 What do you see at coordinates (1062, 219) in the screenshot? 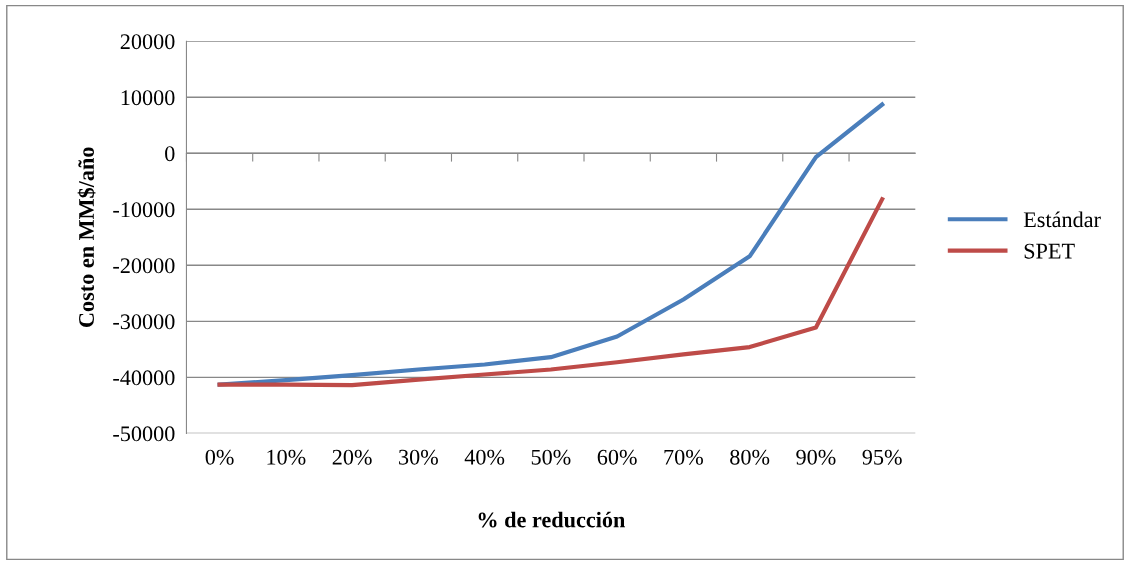
I see `legend-label: Estándar` at bounding box center [1062, 219].